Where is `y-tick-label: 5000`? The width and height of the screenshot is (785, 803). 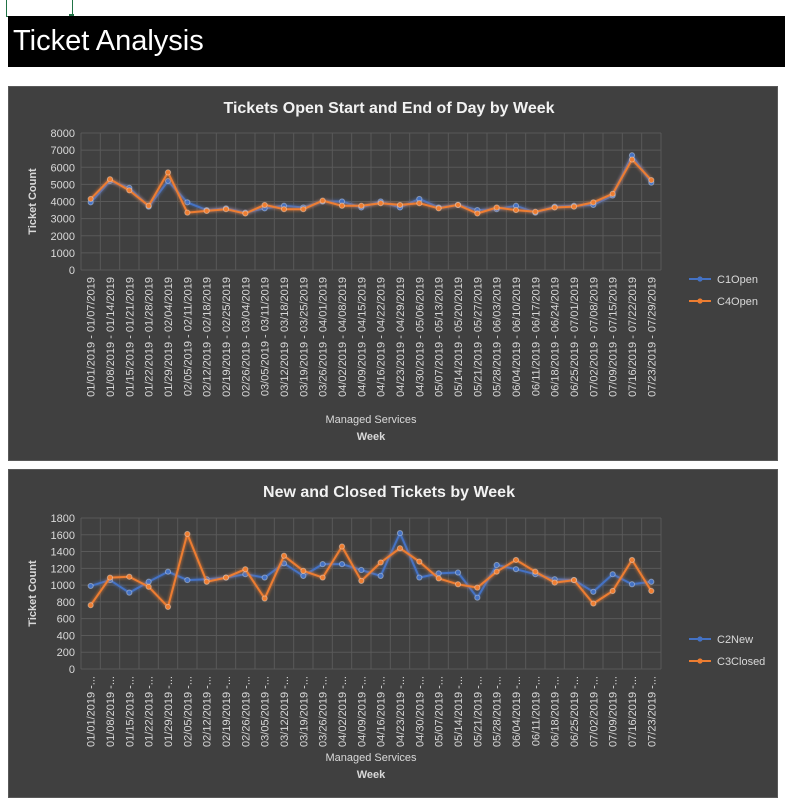
y-tick-label: 5000 is located at coordinates (63, 185).